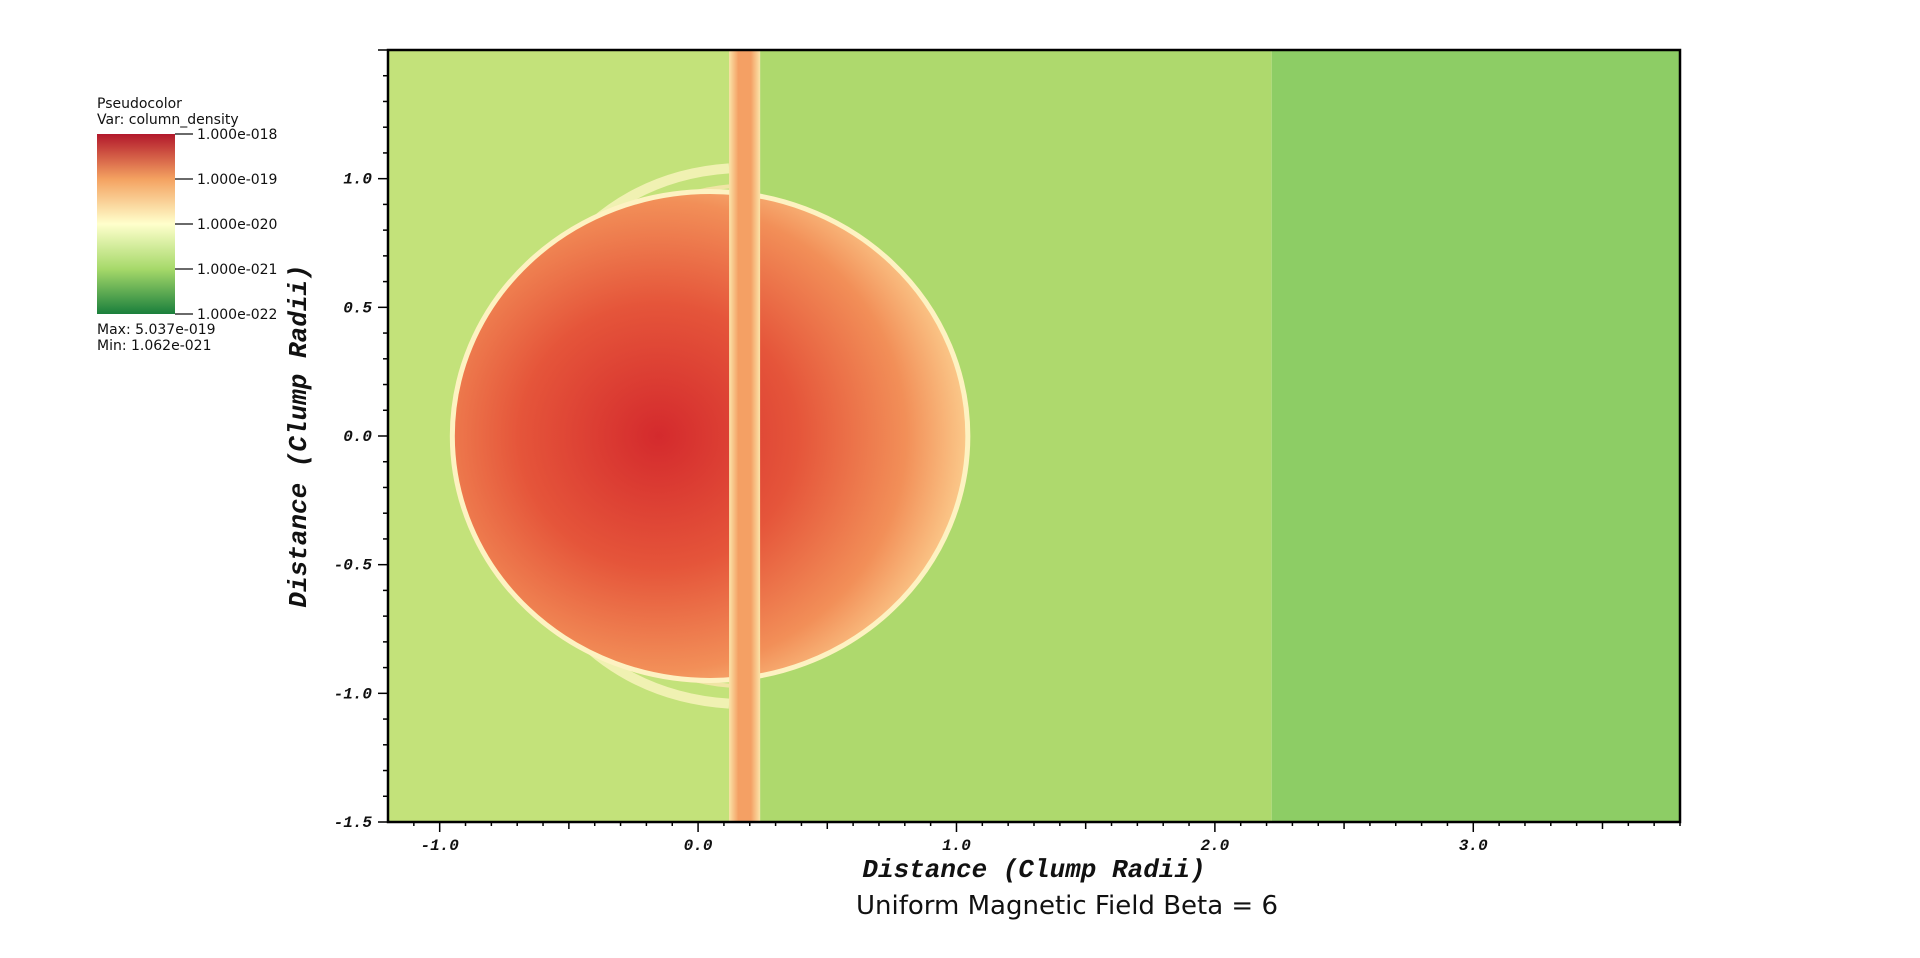  I want to click on colorbar-tick-label: 1.000e-021, so click(237, 270).